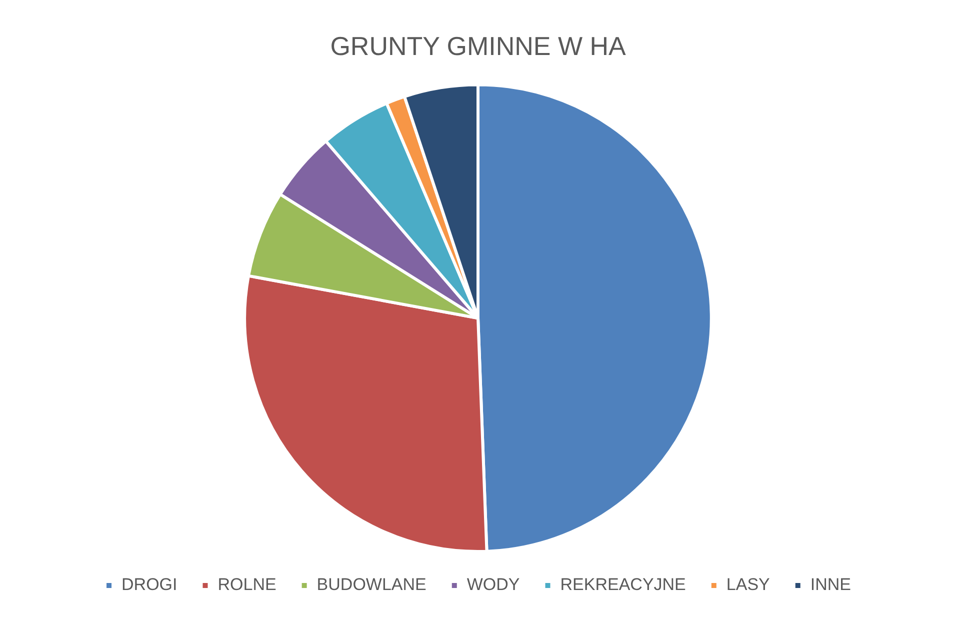 This screenshot has width=958, height=620. I want to click on legend-label: WODY, so click(493, 584).